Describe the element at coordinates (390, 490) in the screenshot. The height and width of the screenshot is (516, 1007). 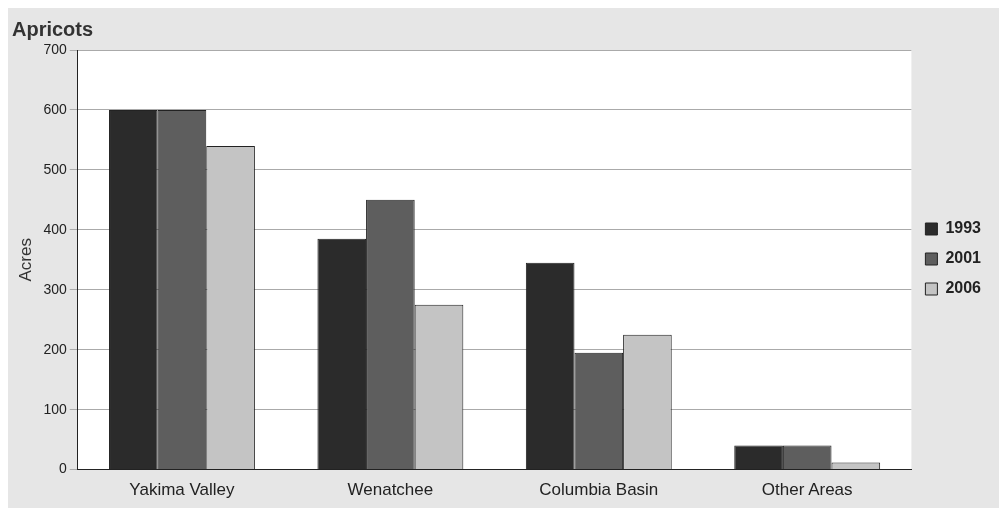
I see `x-tick-label: Wenatchee` at that location.